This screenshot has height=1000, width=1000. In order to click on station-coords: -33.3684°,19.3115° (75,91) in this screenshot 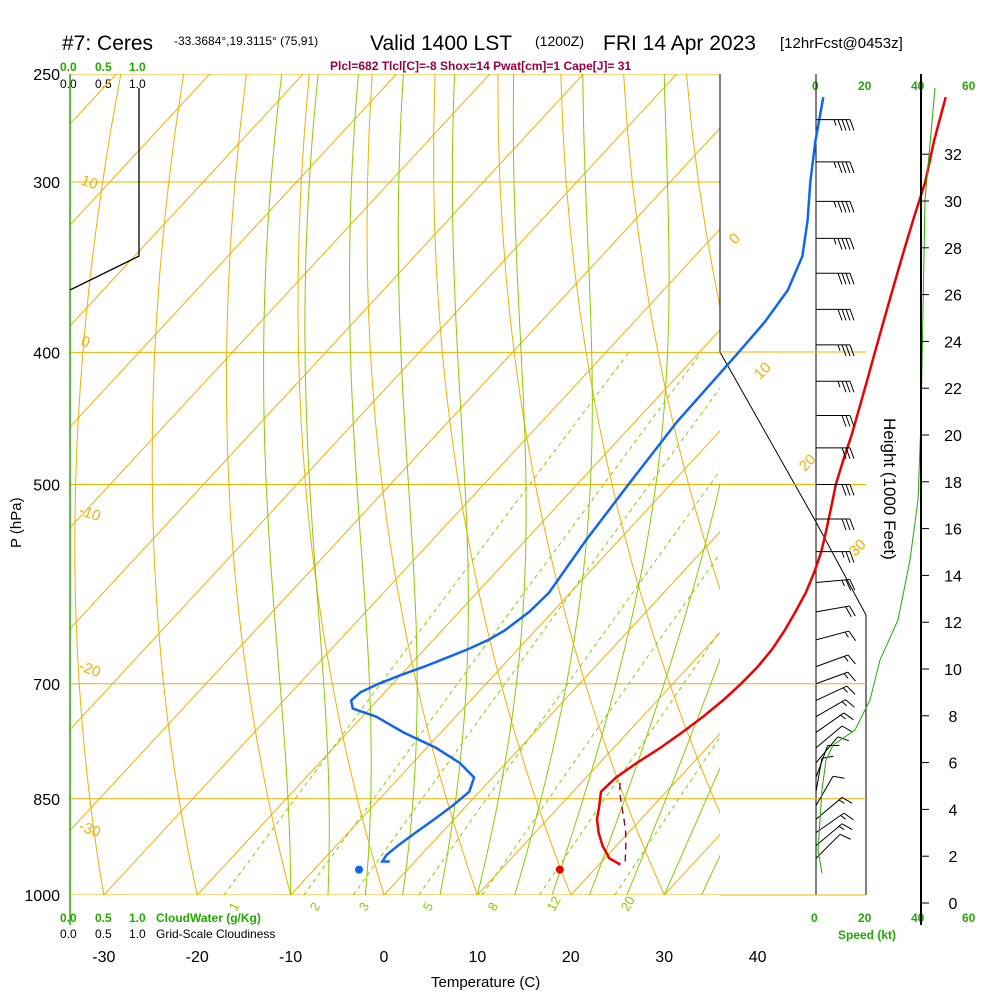, I will do `click(246, 41)`.